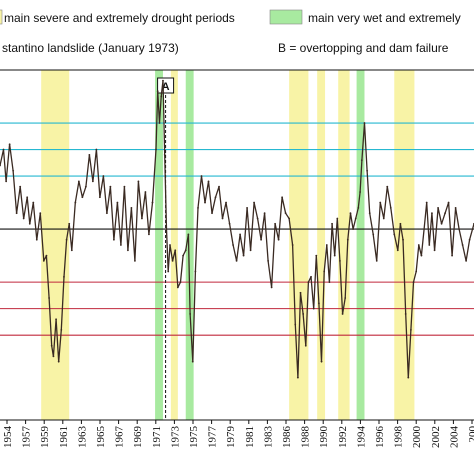  What do you see at coordinates (138, 437) in the screenshot?
I see `x-tick-label-7: 1969` at bounding box center [138, 437].